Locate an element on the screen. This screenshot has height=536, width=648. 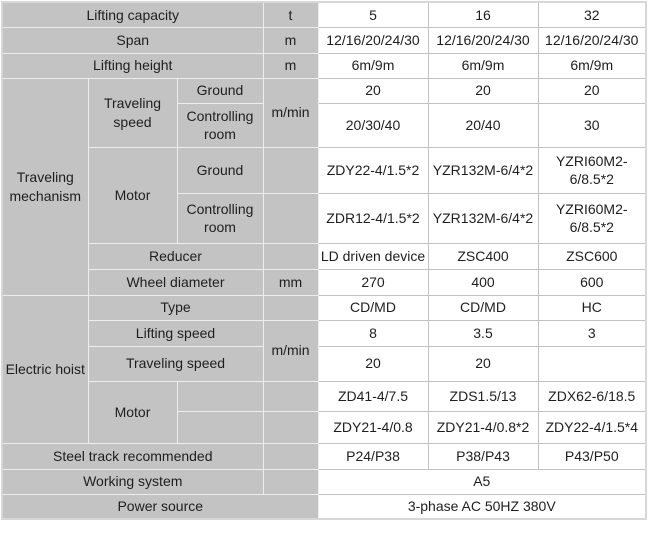
reducer-label: Reducer is located at coordinates (175, 256).